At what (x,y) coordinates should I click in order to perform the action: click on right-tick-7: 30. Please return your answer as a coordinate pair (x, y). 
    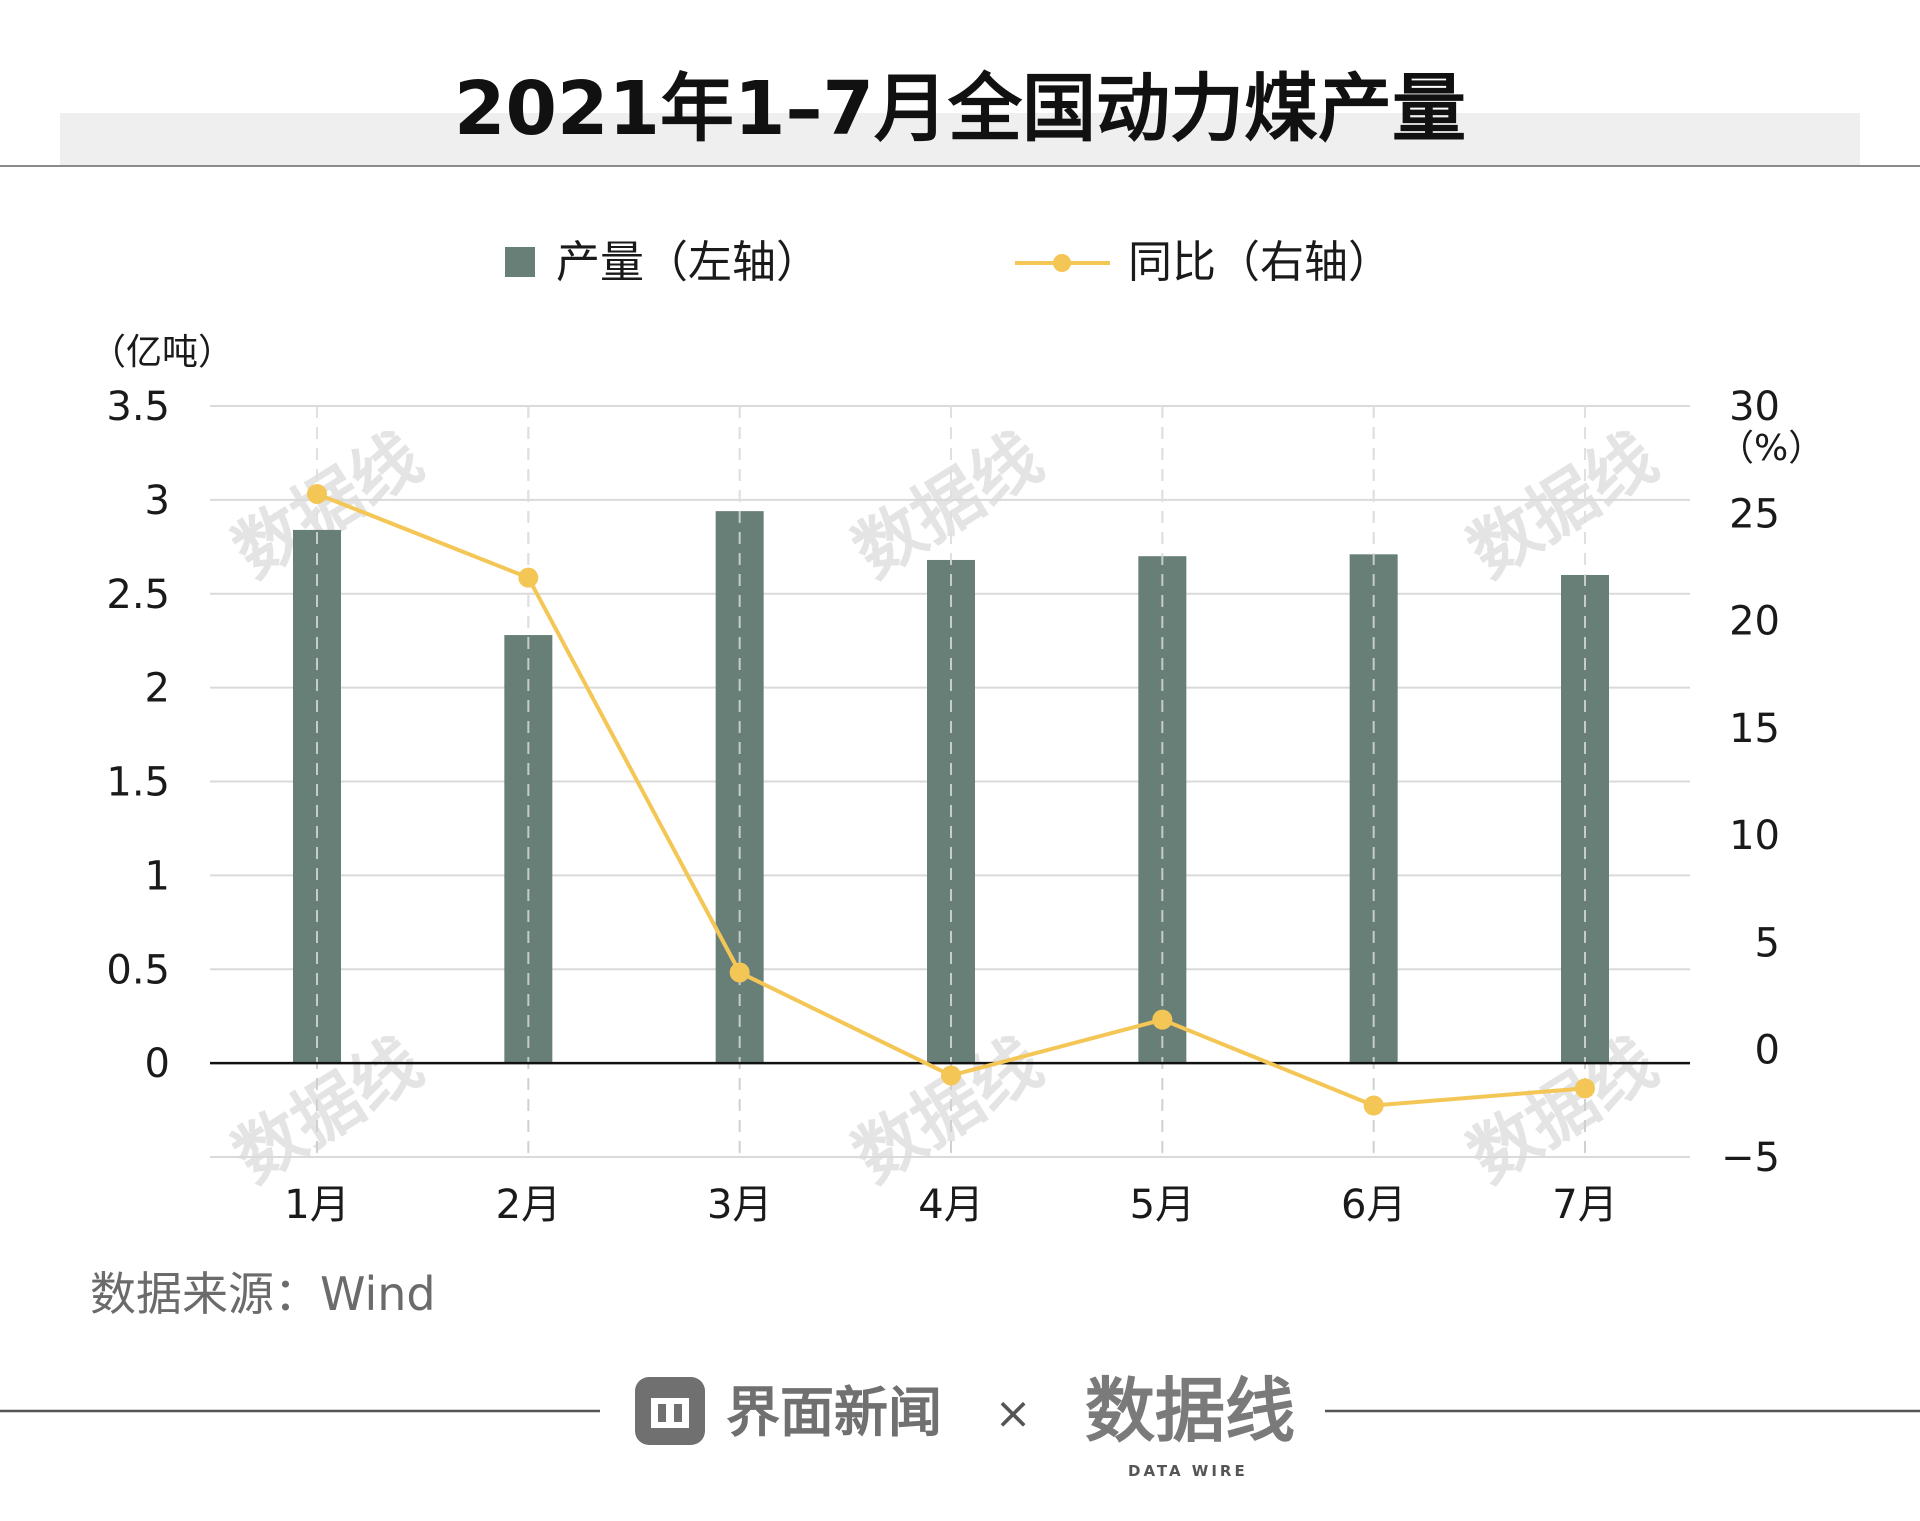
    Looking at the image, I should click on (1754, 407).